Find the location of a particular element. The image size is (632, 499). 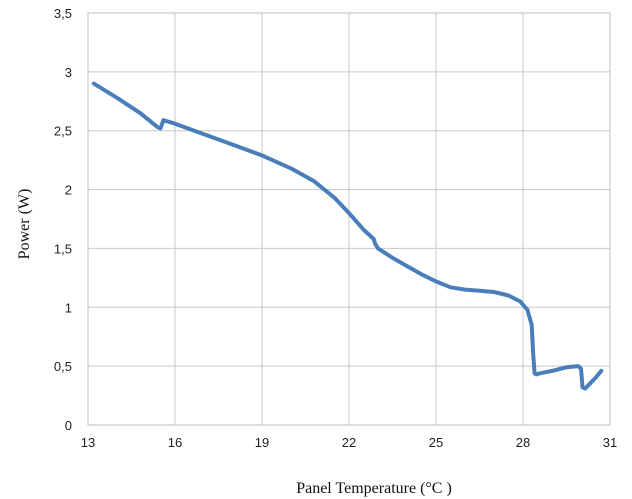

x-tick-label: 25 is located at coordinates (436, 442).